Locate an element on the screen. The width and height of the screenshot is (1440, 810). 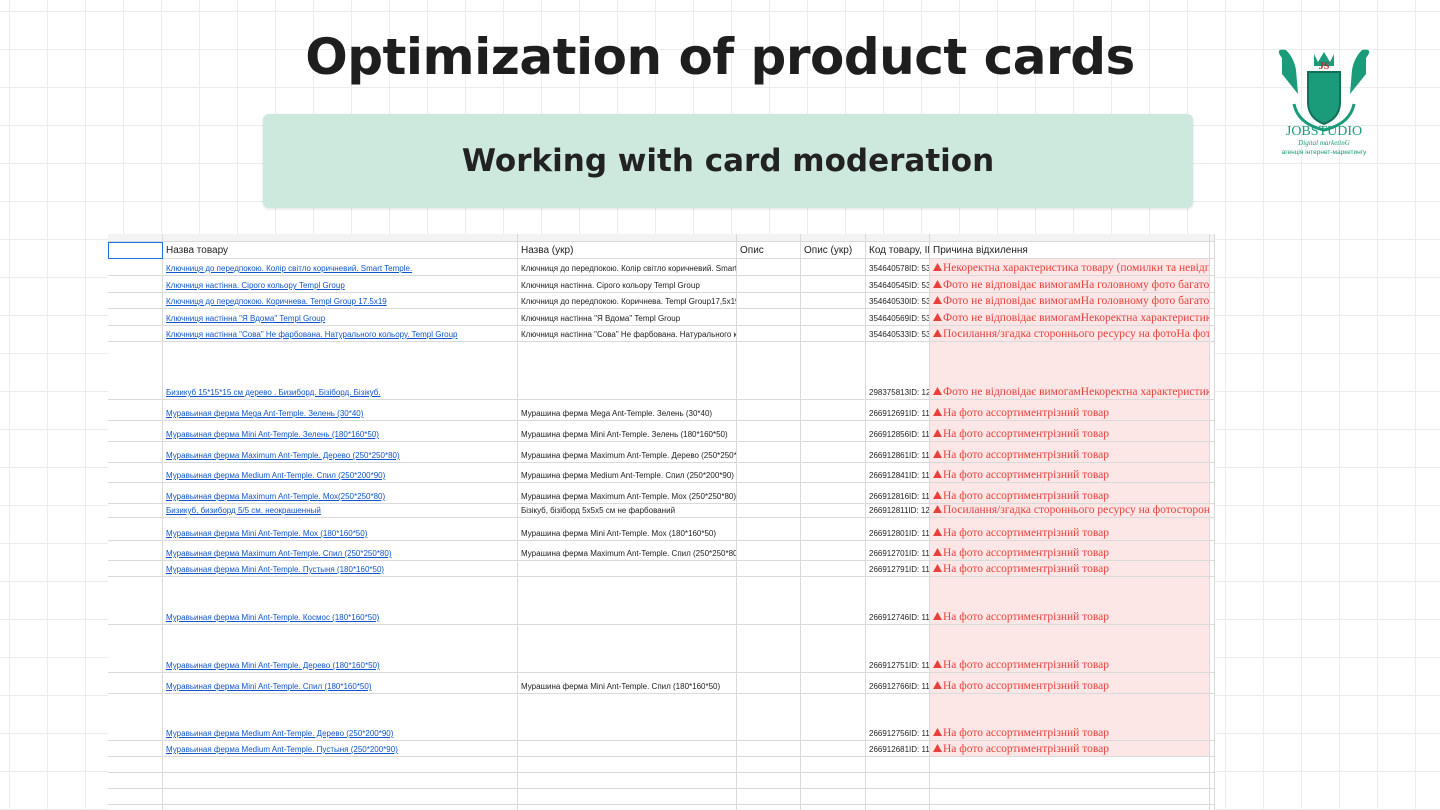
product-code: 266912751ID: 115 is located at coordinates (899, 665).